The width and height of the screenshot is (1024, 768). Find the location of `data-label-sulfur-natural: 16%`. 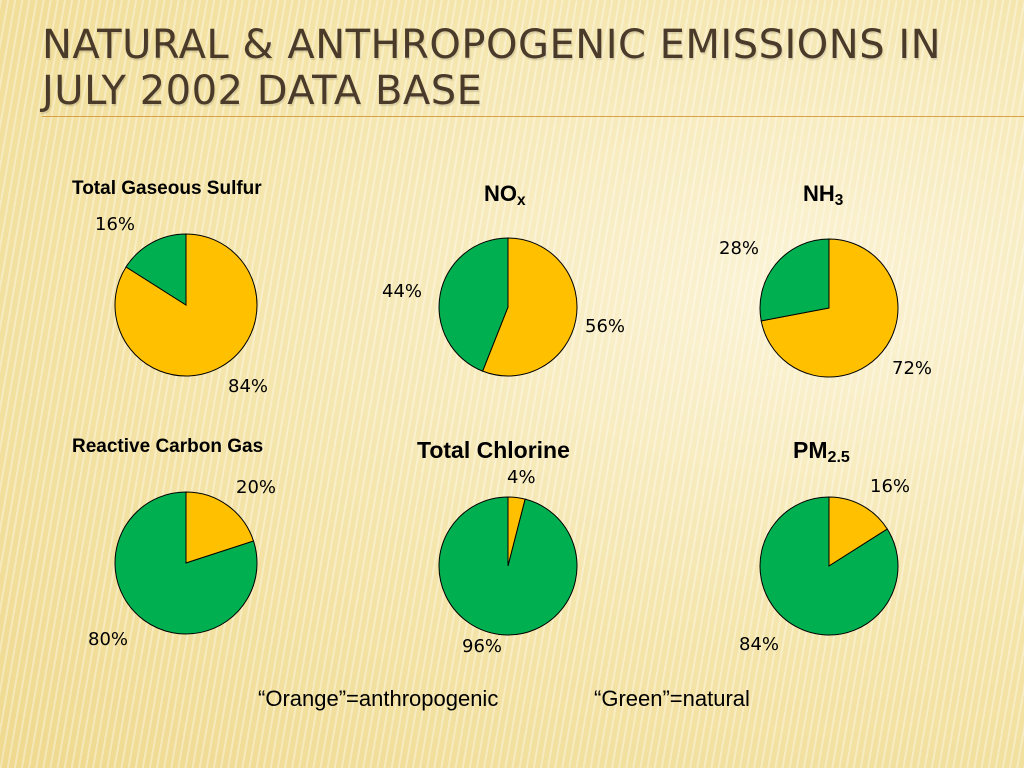

data-label-sulfur-natural: 16% is located at coordinates (115, 224).